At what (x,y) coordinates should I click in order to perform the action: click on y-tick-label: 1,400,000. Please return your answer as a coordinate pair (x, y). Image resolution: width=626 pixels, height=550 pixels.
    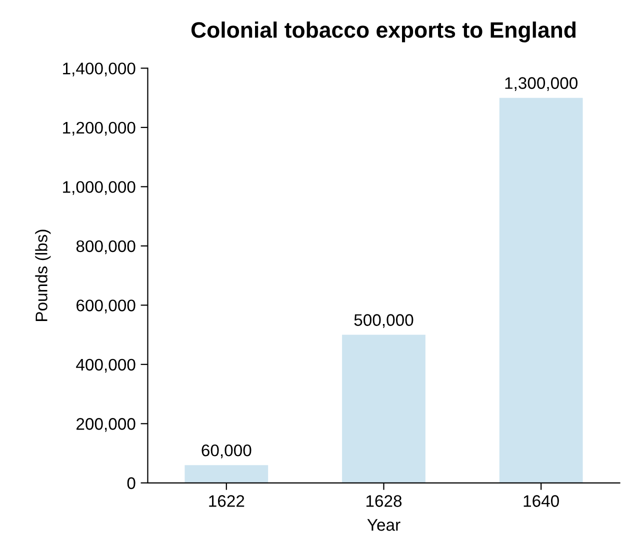
    Looking at the image, I should click on (99, 69).